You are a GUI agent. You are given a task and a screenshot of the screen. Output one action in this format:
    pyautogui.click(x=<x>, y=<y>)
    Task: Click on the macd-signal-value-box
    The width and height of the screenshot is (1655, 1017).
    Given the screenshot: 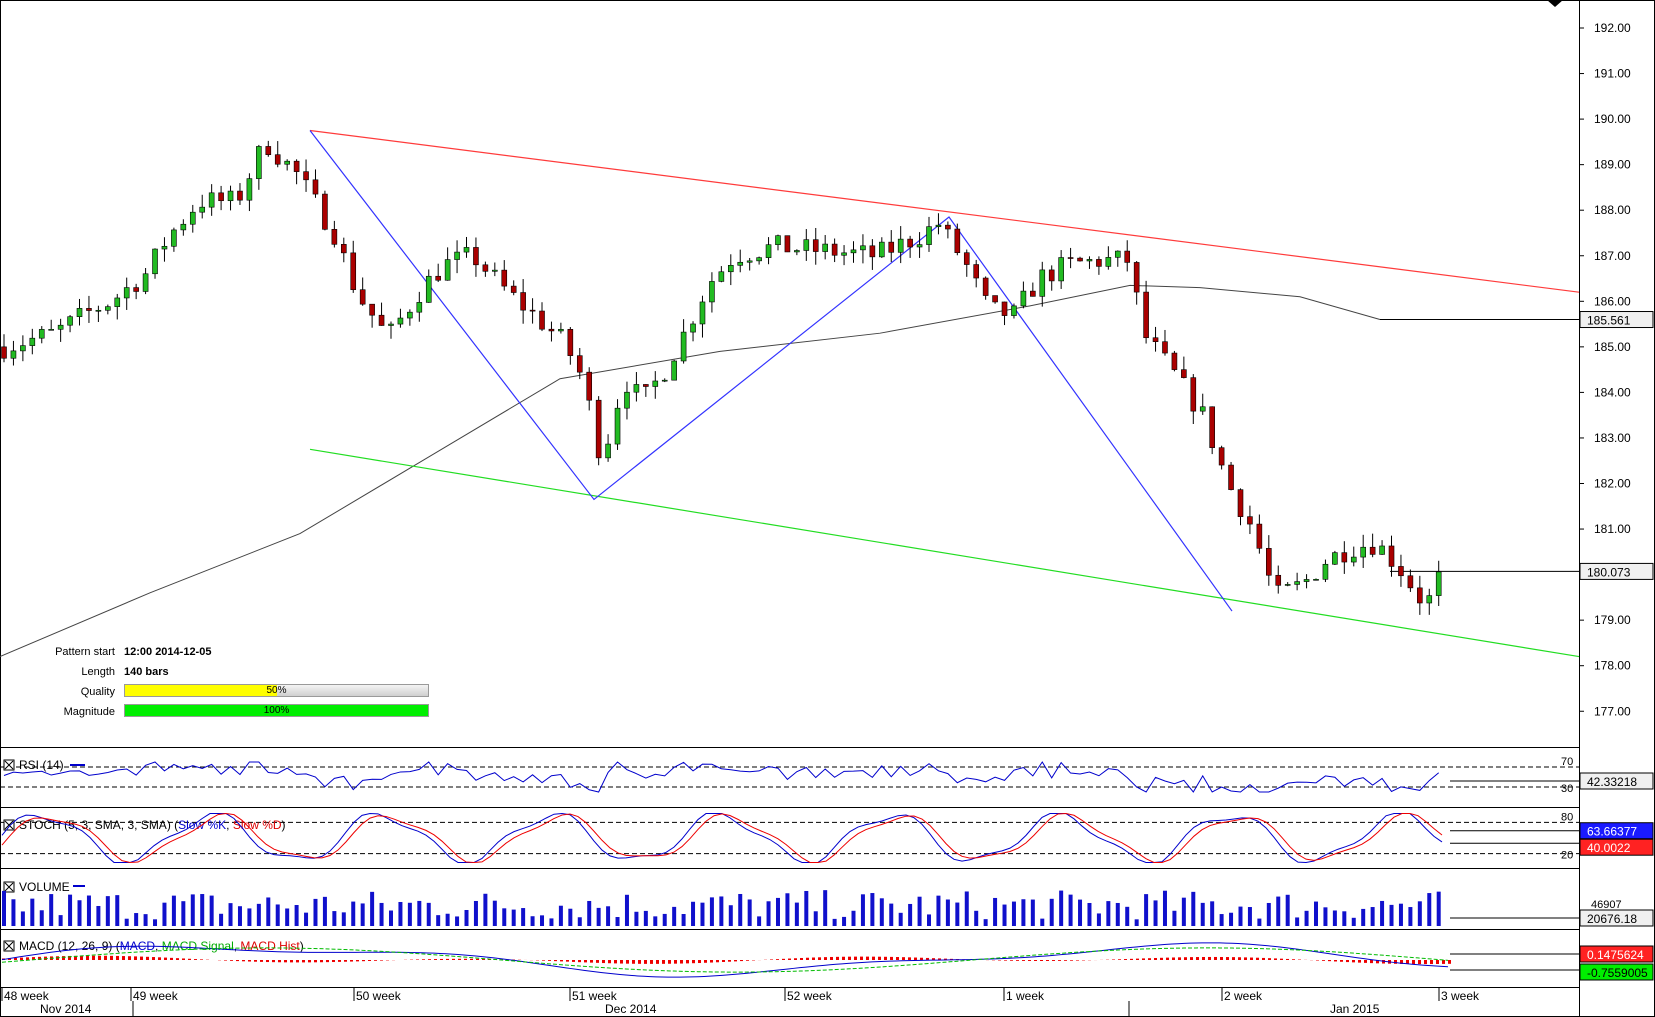 What is the action you would take?
    pyautogui.click(x=1616, y=972)
    